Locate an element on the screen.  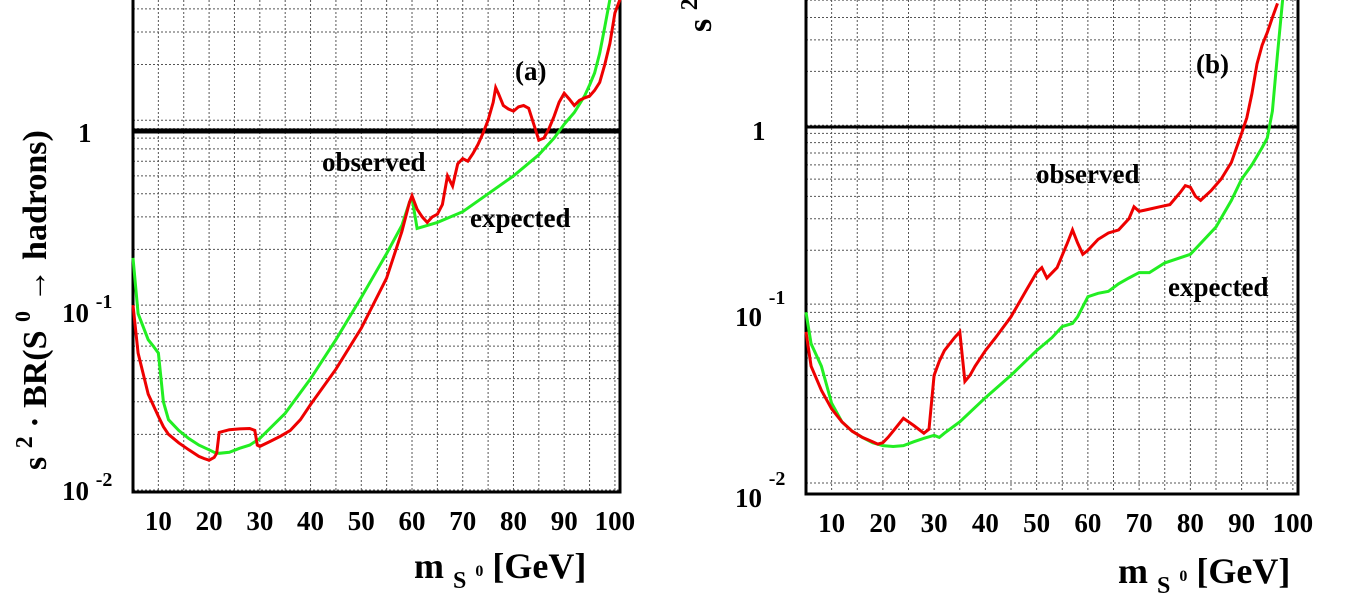
panel-b-observed-label: observed is located at coordinates (1088, 174).